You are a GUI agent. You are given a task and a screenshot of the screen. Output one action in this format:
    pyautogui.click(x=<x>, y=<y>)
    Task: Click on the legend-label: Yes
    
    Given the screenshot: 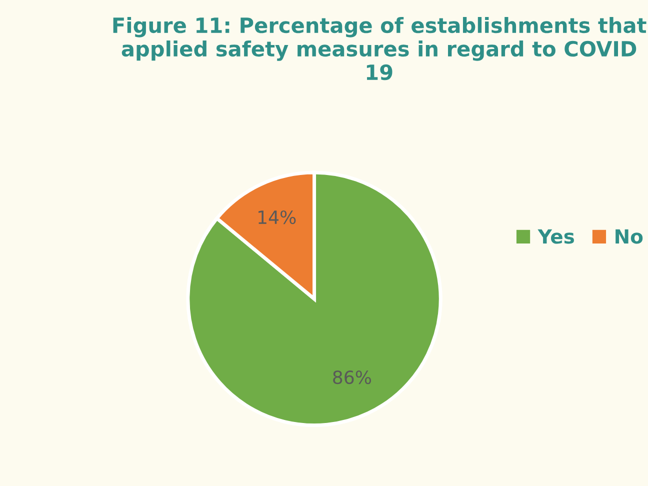 What is the action you would take?
    pyautogui.click(x=556, y=236)
    